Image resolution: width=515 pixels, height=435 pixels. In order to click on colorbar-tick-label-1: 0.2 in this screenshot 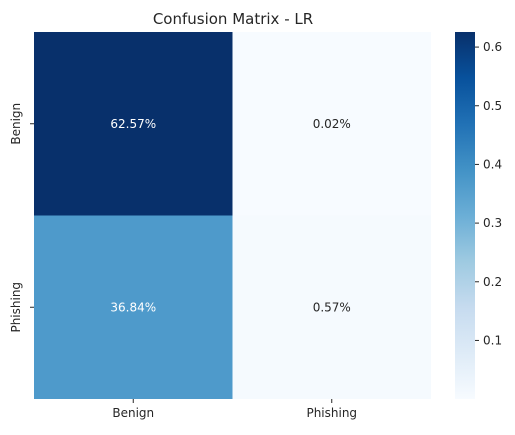, I will do `click(492, 282)`.